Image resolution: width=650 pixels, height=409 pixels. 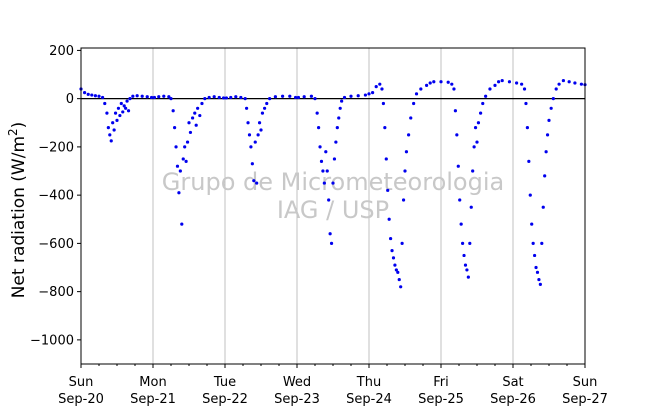 What do you see at coordinates (333, 210) in the screenshot?
I see `watermark-line-2: IAG / USP` at bounding box center [333, 210].